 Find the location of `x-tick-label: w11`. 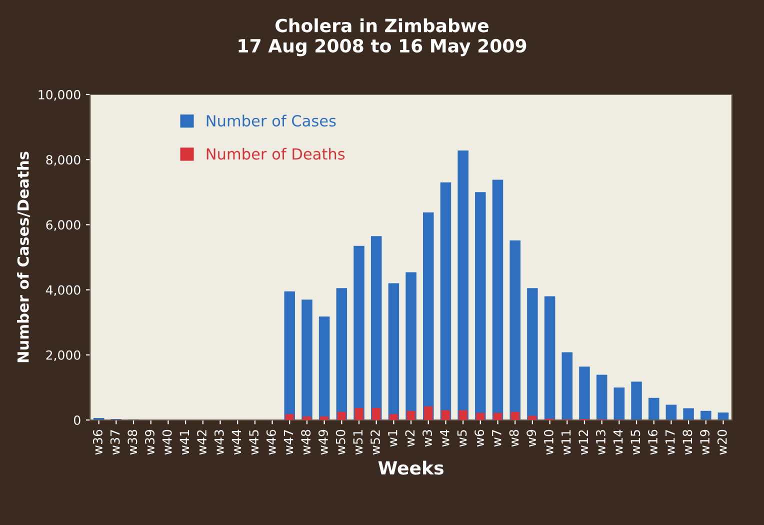

x-tick-label: w11 is located at coordinates (566, 442).